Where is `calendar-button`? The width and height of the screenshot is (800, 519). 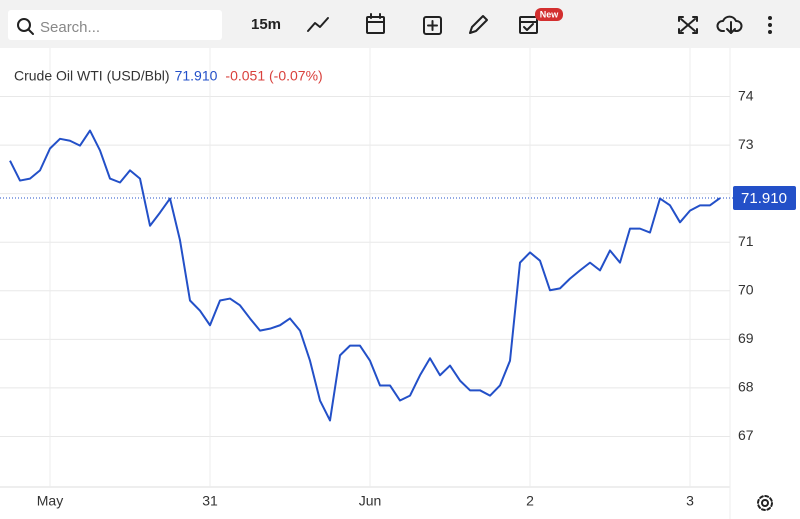
calendar-button is located at coordinates (375, 23).